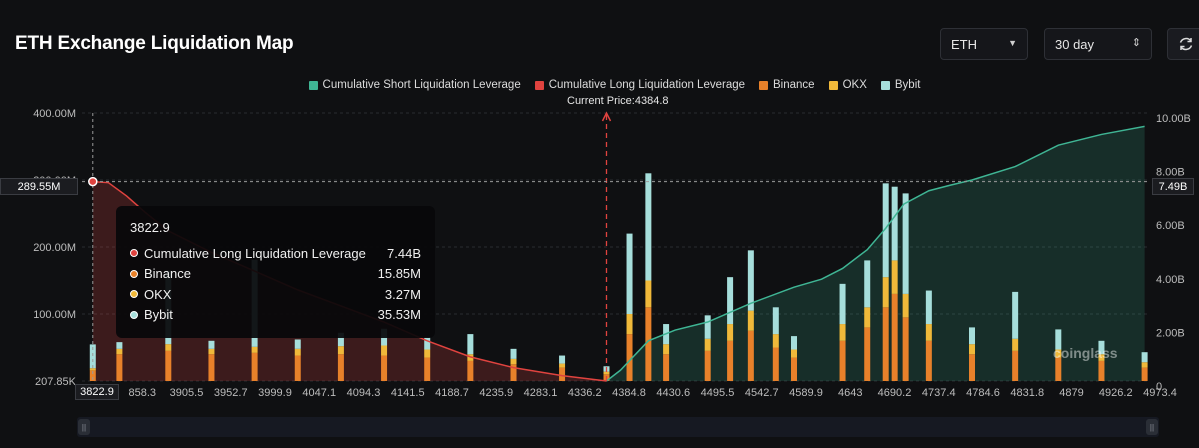 The width and height of the screenshot is (1199, 448). Describe the element at coordinates (496, 393) in the screenshot. I see `x-tick-label: 4235.9` at that location.